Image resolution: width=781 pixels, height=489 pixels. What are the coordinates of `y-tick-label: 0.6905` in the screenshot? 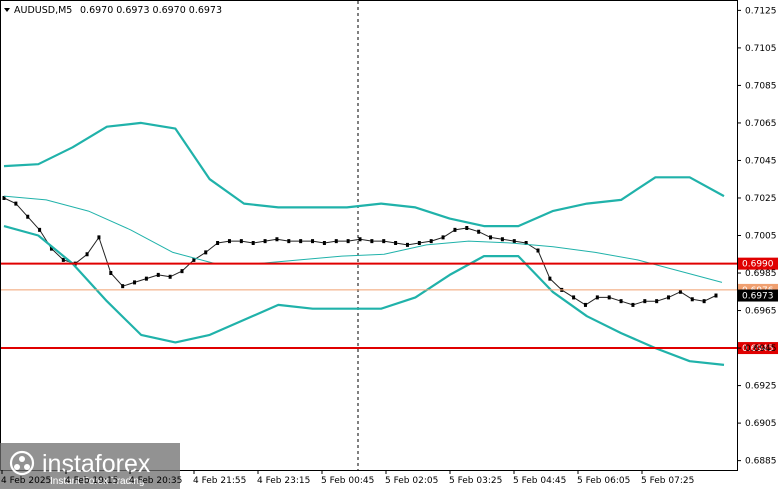 It's located at (761, 424).